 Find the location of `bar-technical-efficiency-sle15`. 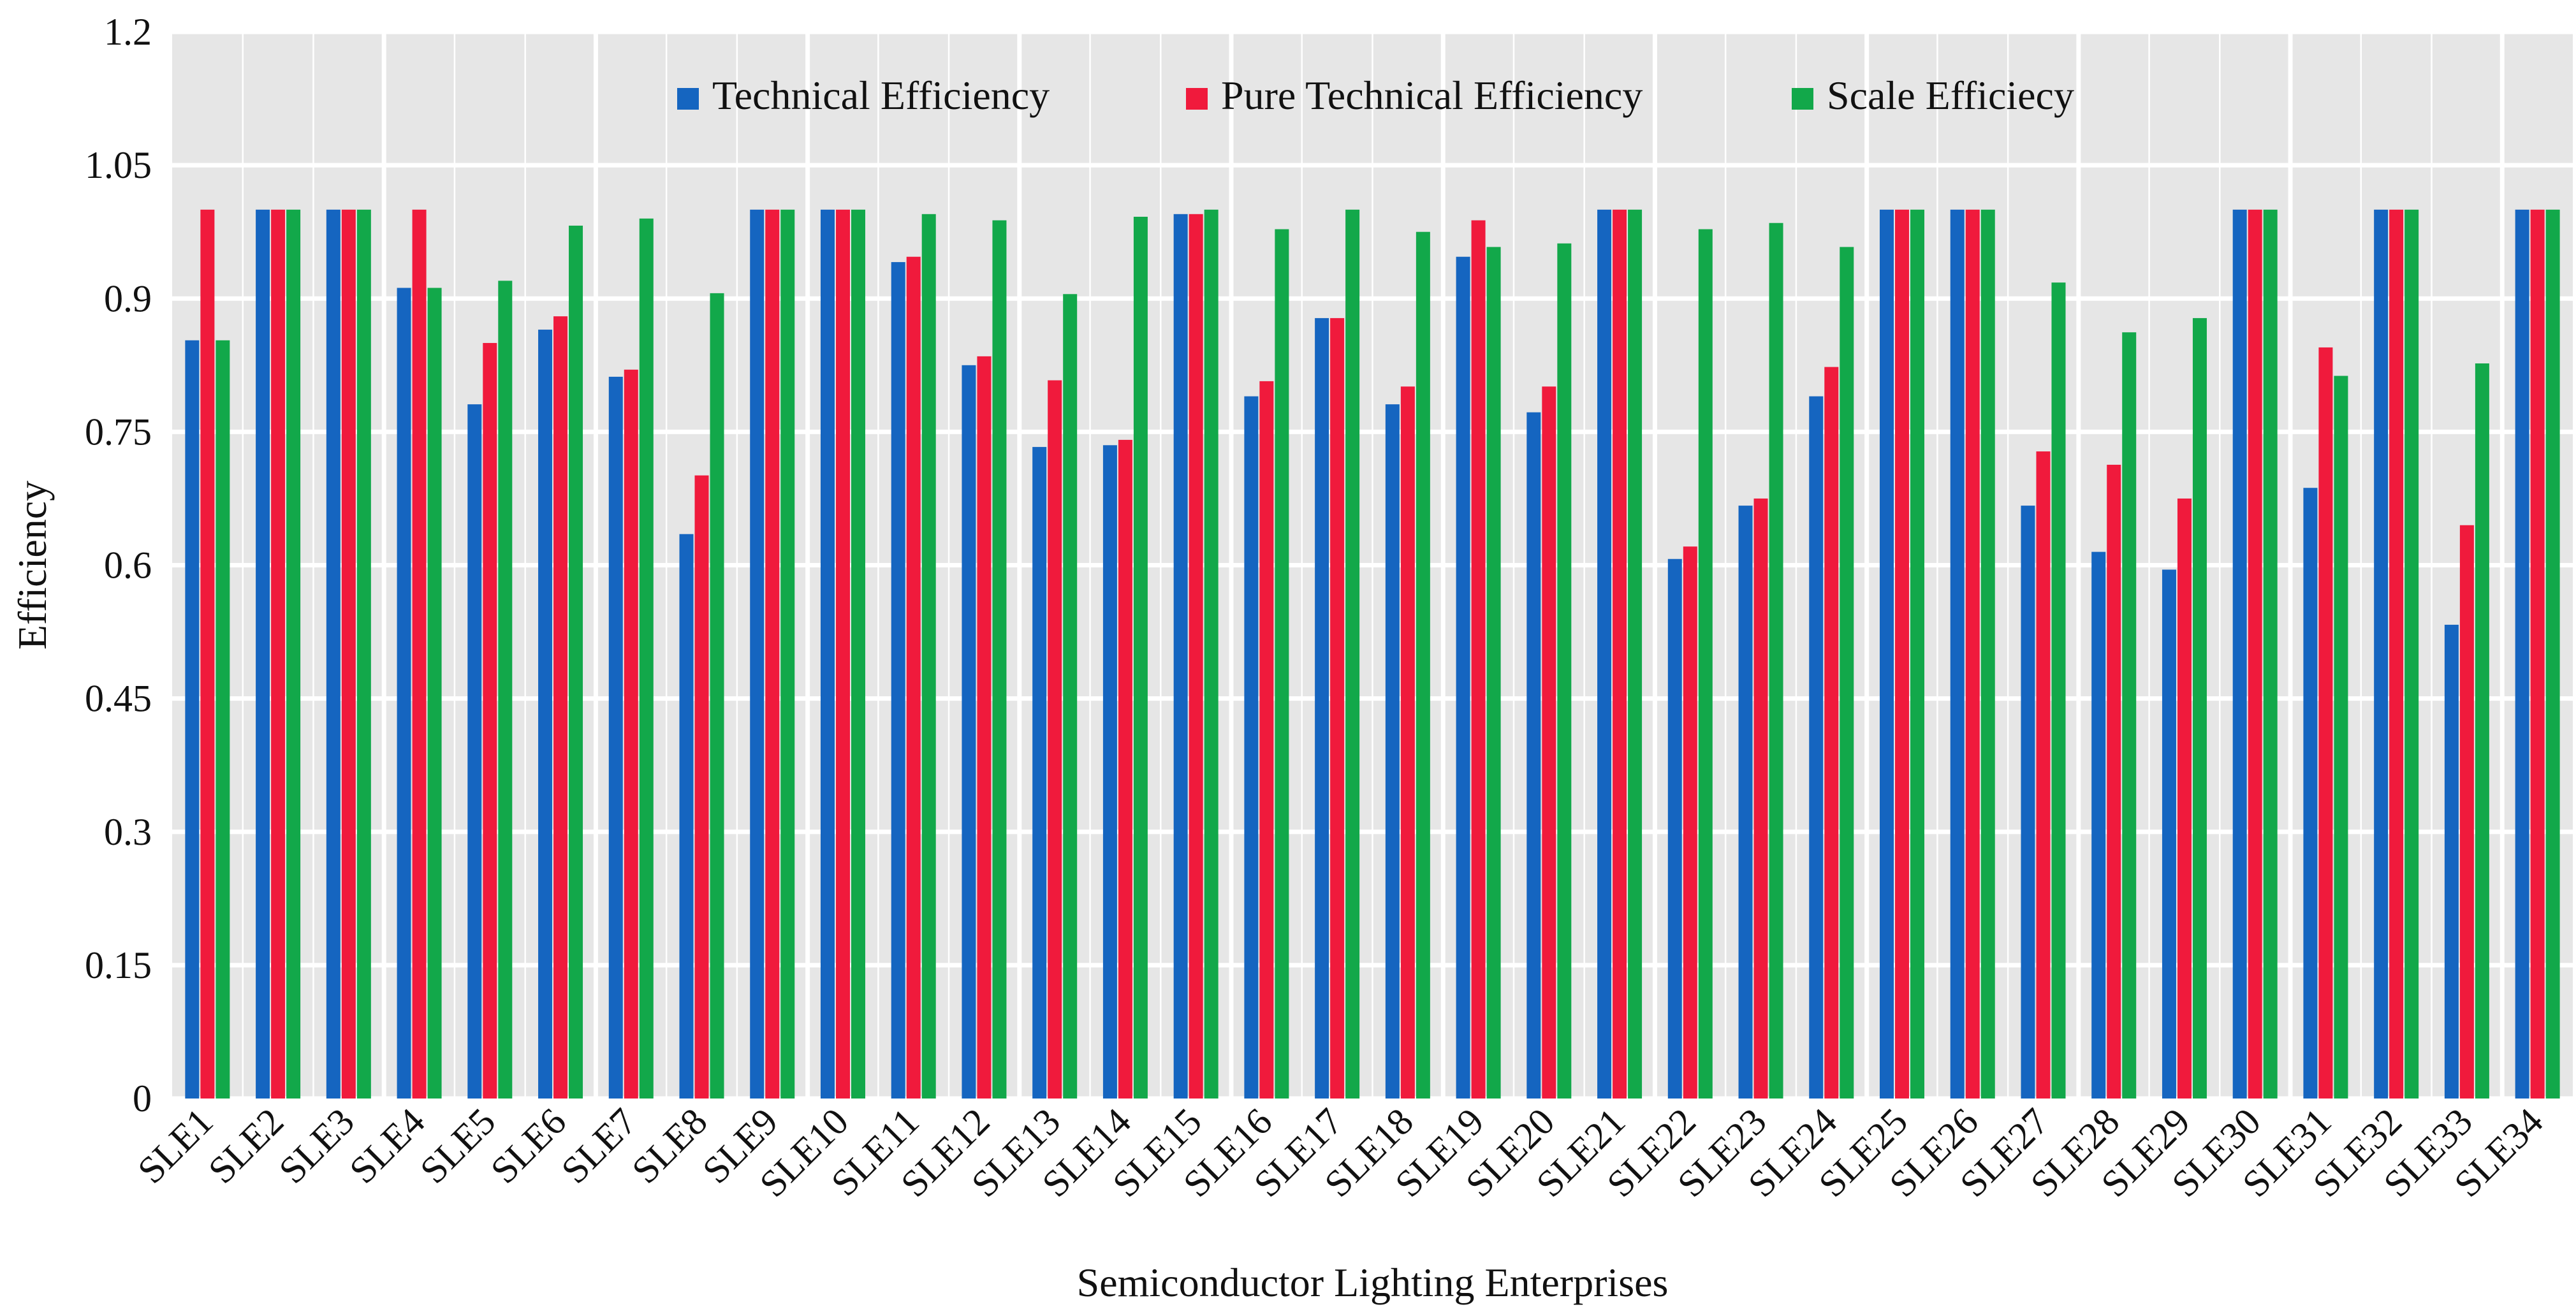

bar-technical-efficiency-sle15 is located at coordinates (1180, 657).